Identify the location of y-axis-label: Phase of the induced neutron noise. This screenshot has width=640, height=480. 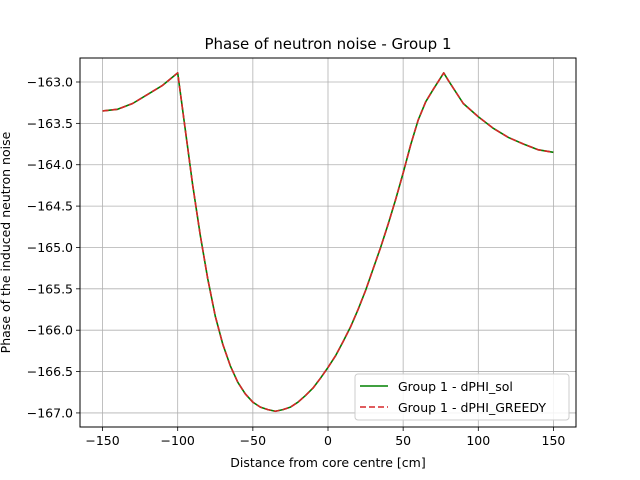
(6, 242).